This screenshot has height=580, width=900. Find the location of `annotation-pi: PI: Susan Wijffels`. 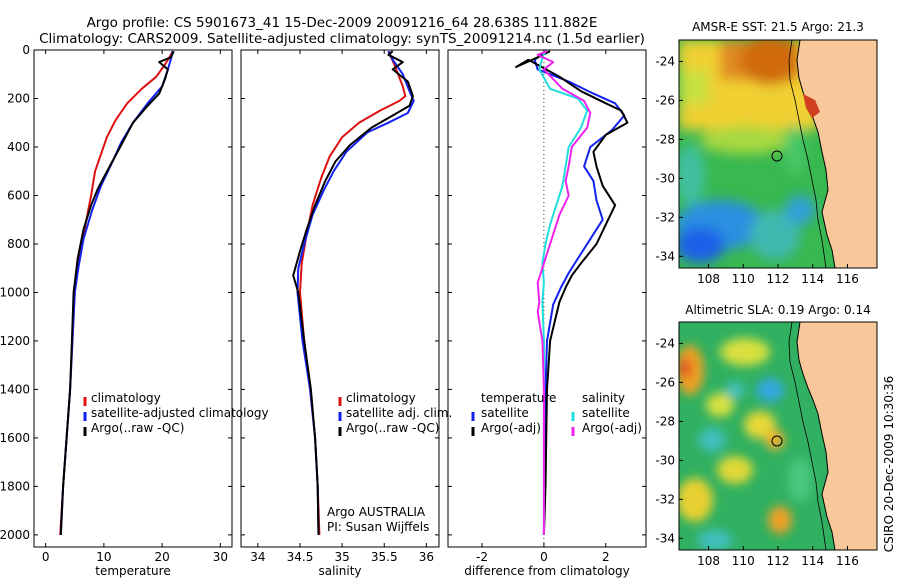

annotation-pi: PI: Susan Wijffels is located at coordinates (378, 527).